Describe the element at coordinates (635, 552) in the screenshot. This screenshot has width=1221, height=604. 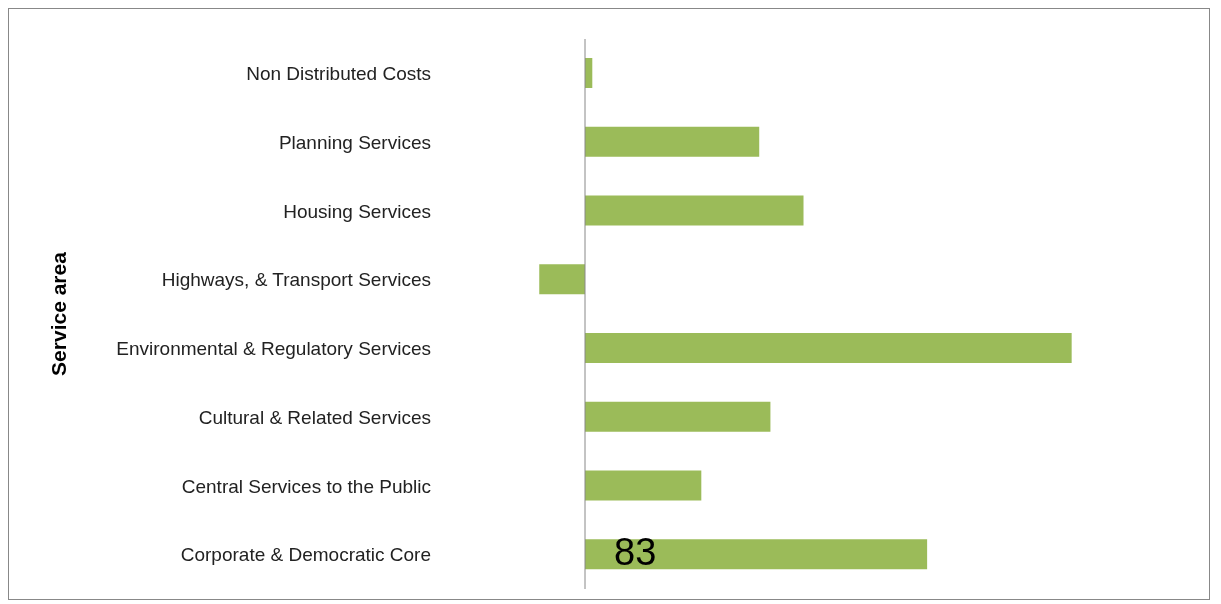
I see `annotation: 83` at that location.